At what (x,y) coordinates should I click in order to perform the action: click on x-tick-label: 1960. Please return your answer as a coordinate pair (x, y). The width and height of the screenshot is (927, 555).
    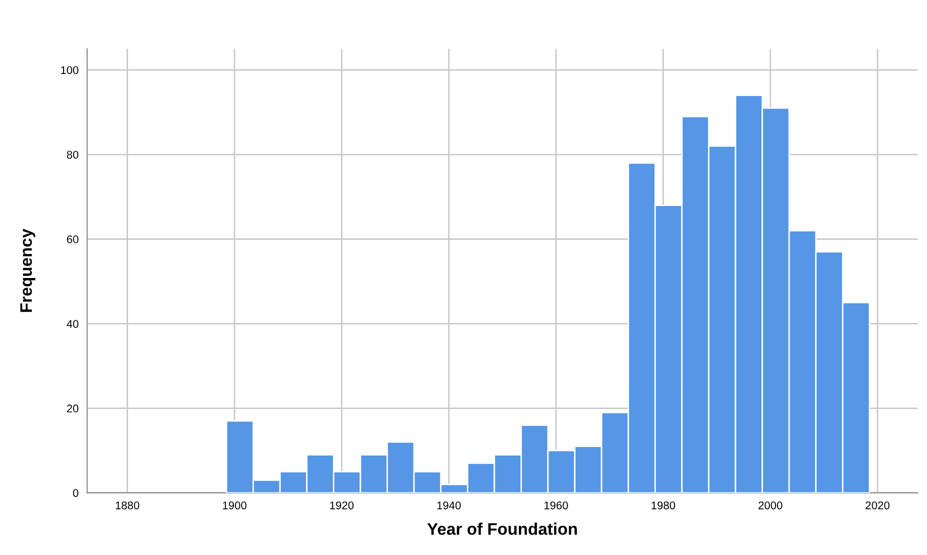
    Looking at the image, I should click on (556, 505).